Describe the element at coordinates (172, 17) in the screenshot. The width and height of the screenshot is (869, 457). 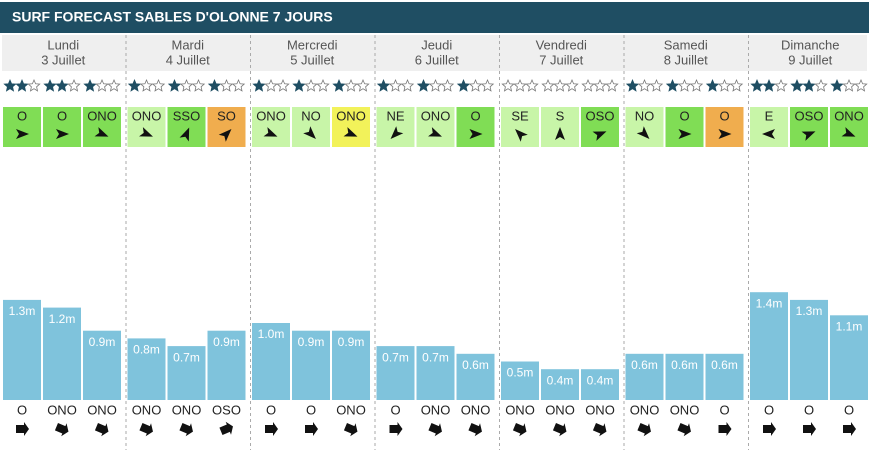
I see `title: SURF FORECAST SABLES D'OLONNE 7 JOURS` at that location.